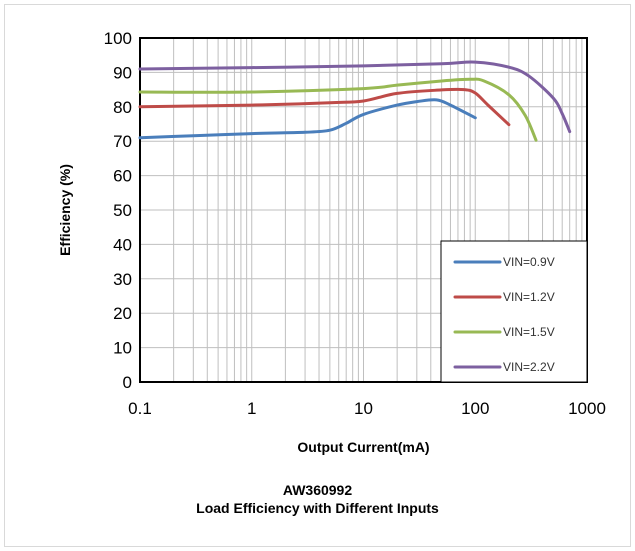  I want to click on x-tick-label: 10, so click(363, 408).